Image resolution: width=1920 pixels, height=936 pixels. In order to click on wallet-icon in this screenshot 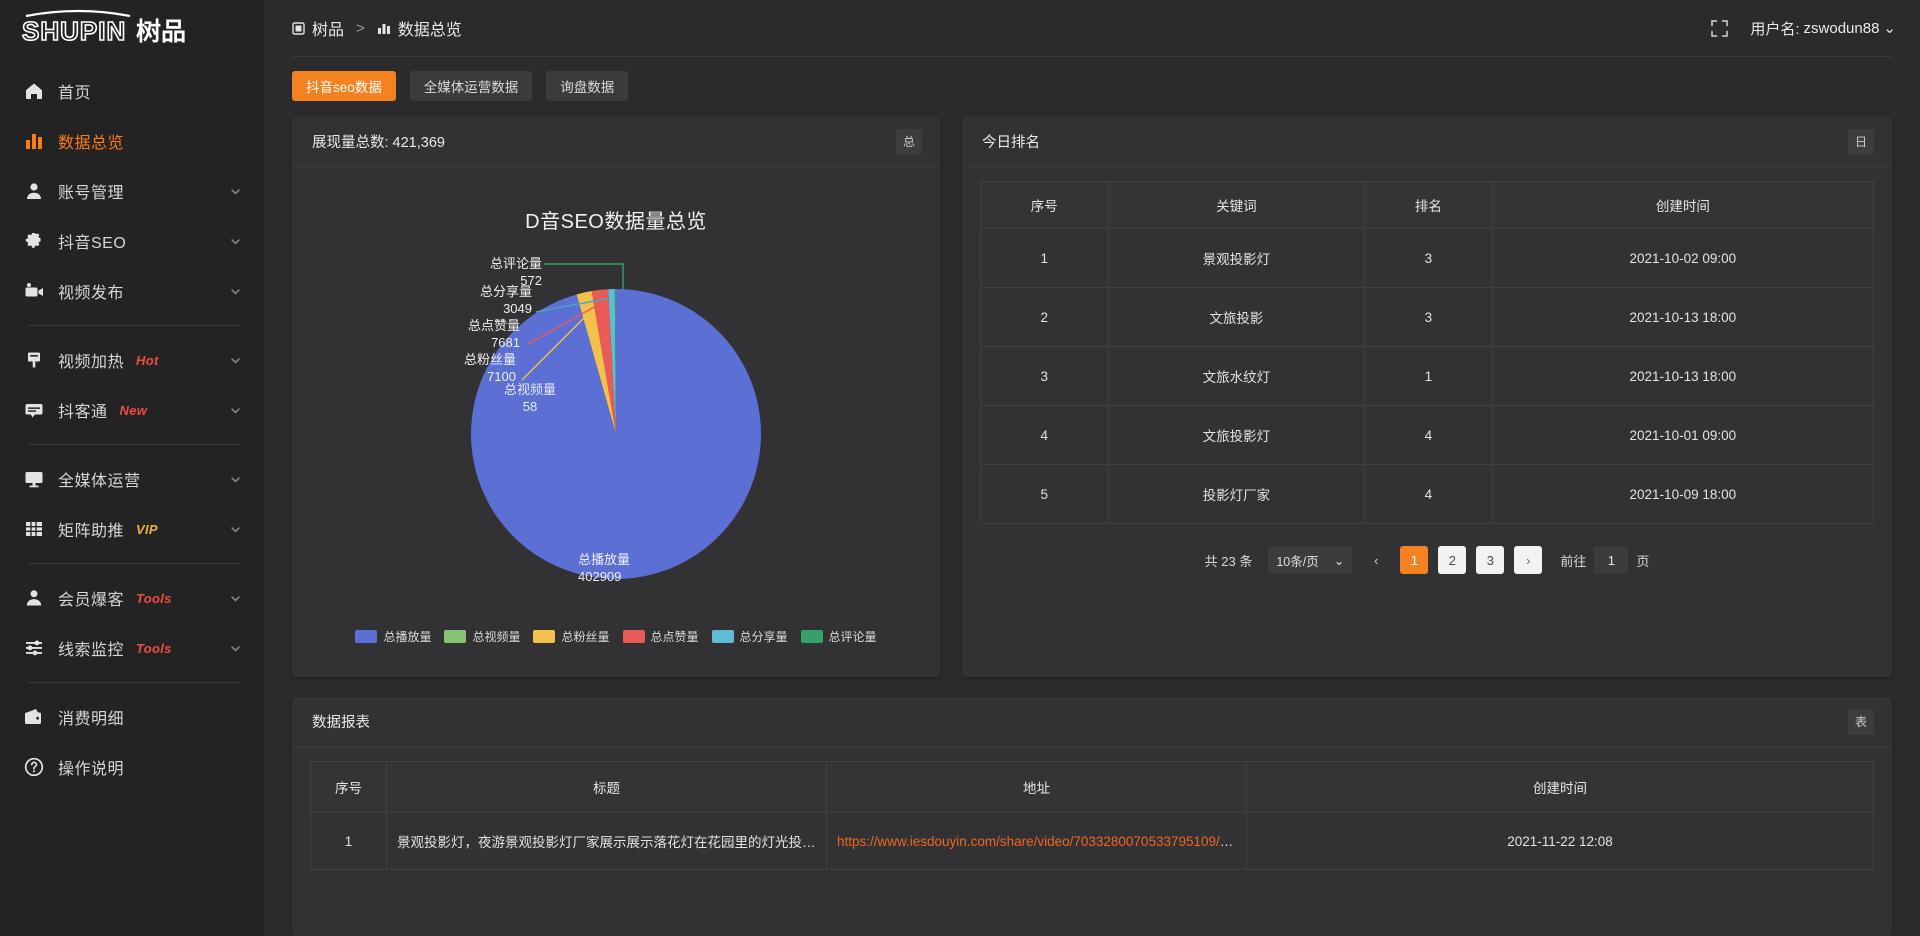, I will do `click(34, 717)`.